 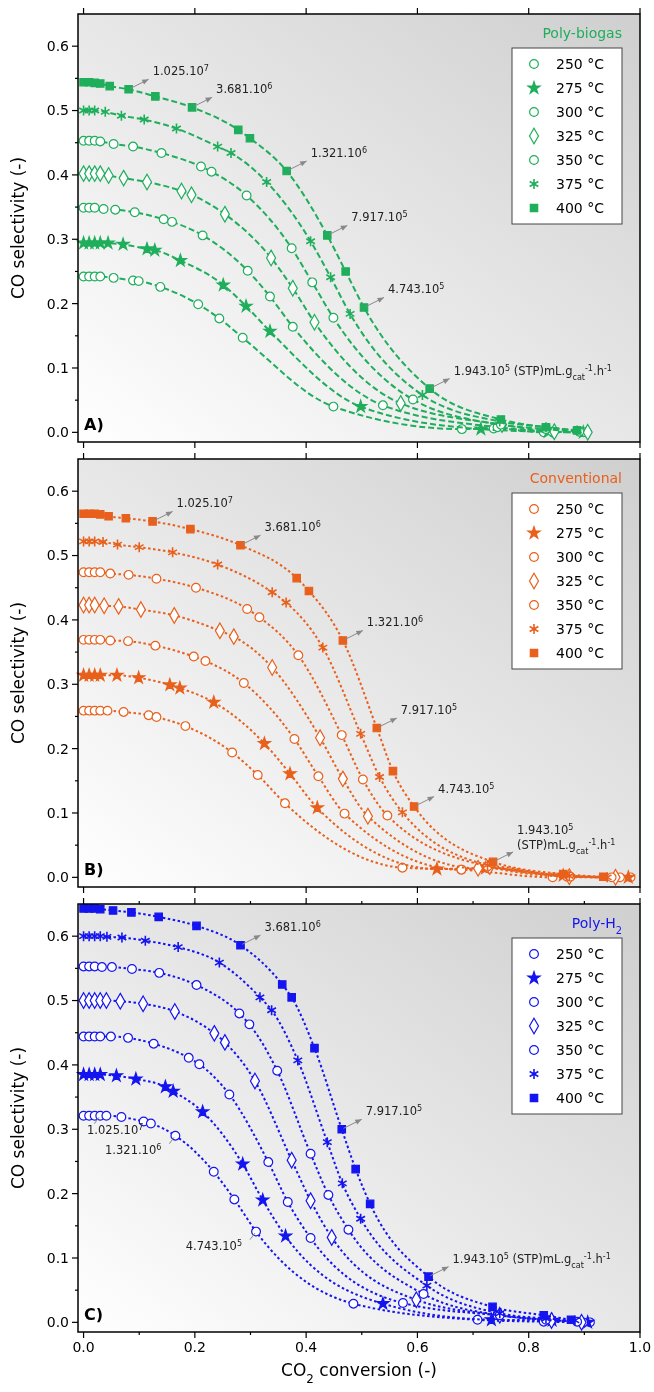 I want to click on annotation: C), so click(x=94, y=1314).